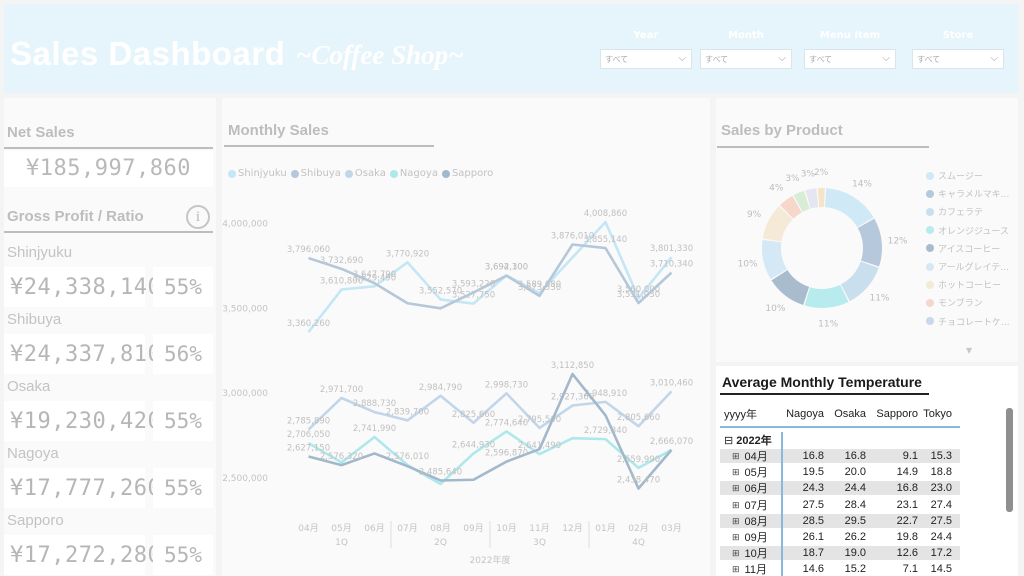 The height and width of the screenshot is (576, 1024). What do you see at coordinates (638, 460) in the screenshot?
I see `data-label: 2,559,990` at bounding box center [638, 460].